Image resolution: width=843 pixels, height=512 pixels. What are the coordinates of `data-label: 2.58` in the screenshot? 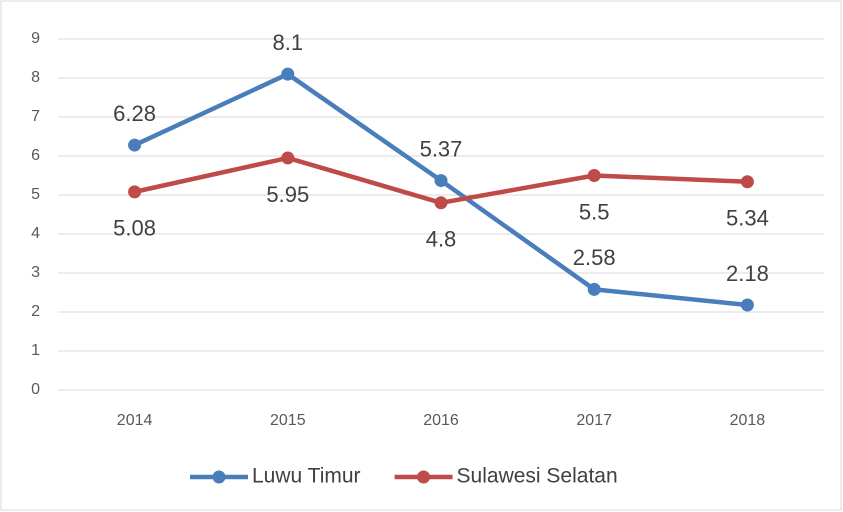 It's located at (594, 257).